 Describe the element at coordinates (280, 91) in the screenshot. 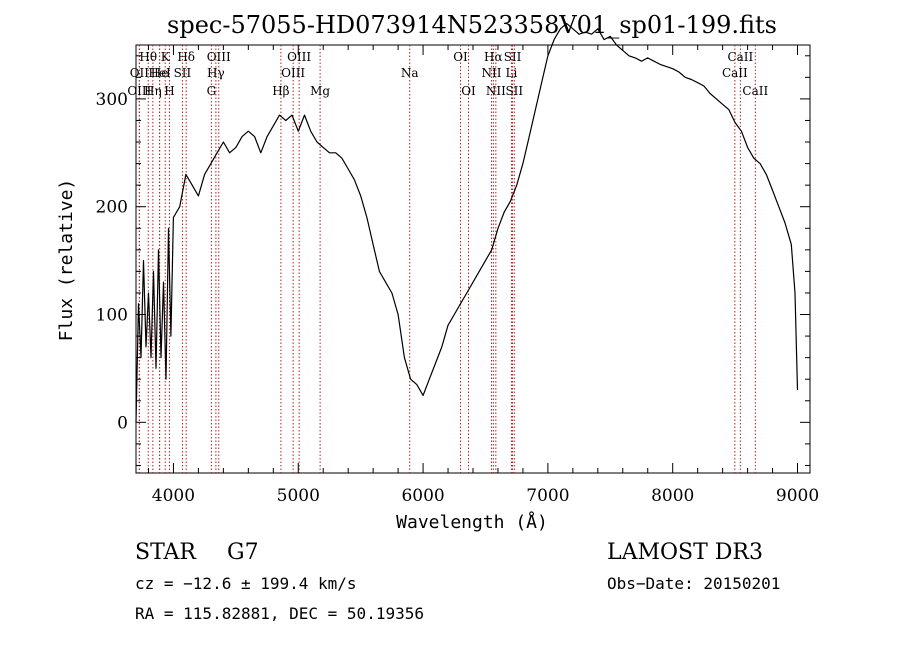

I see `line-label-13: Hβ` at that location.